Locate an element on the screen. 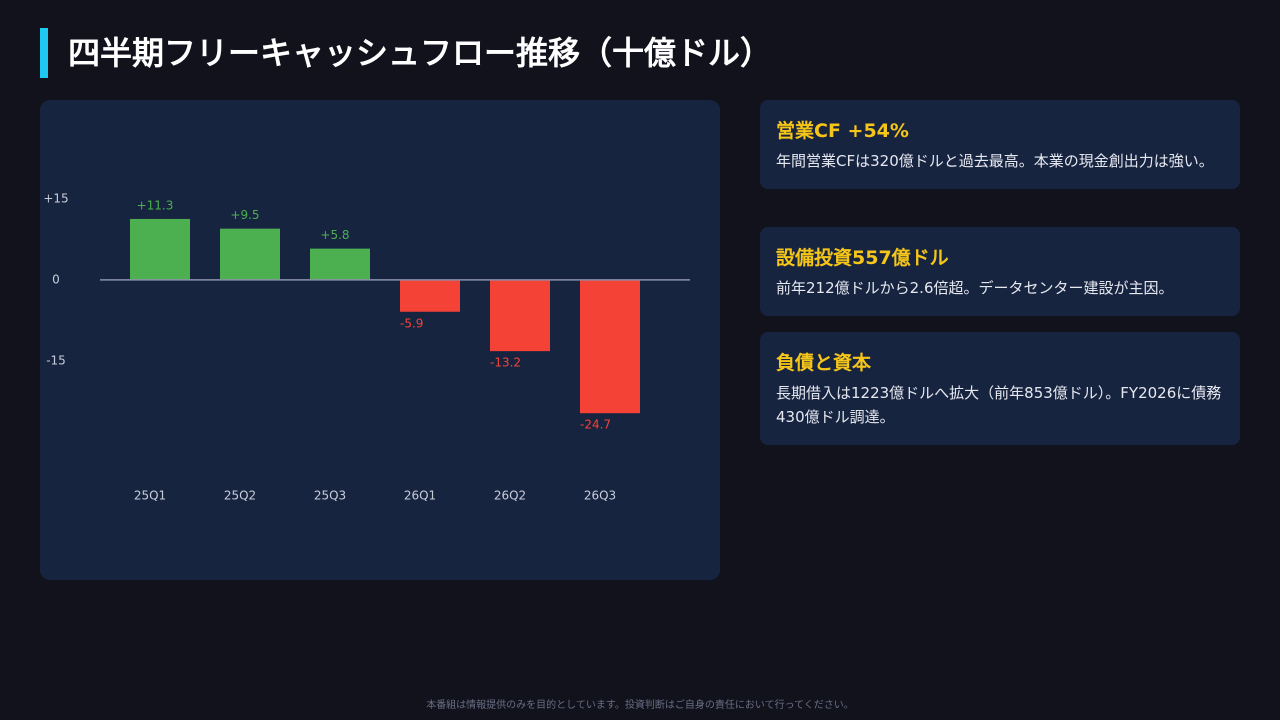  x-tick-label: 25Q3 is located at coordinates (330, 496).